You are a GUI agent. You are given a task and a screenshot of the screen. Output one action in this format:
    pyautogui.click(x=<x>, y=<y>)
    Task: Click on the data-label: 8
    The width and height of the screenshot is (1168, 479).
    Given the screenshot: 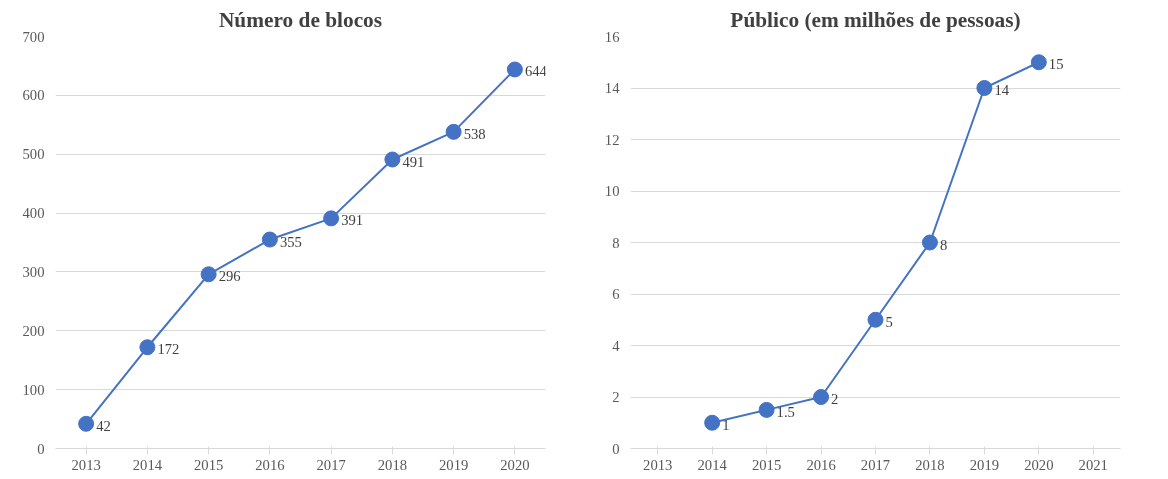 What is the action you would take?
    pyautogui.click(x=943, y=244)
    